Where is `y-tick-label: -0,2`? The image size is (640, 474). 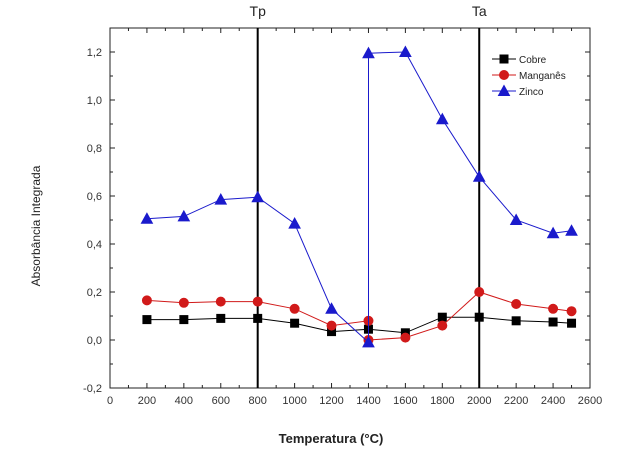
y-tick-label: -0,2 is located at coordinates (92, 389).